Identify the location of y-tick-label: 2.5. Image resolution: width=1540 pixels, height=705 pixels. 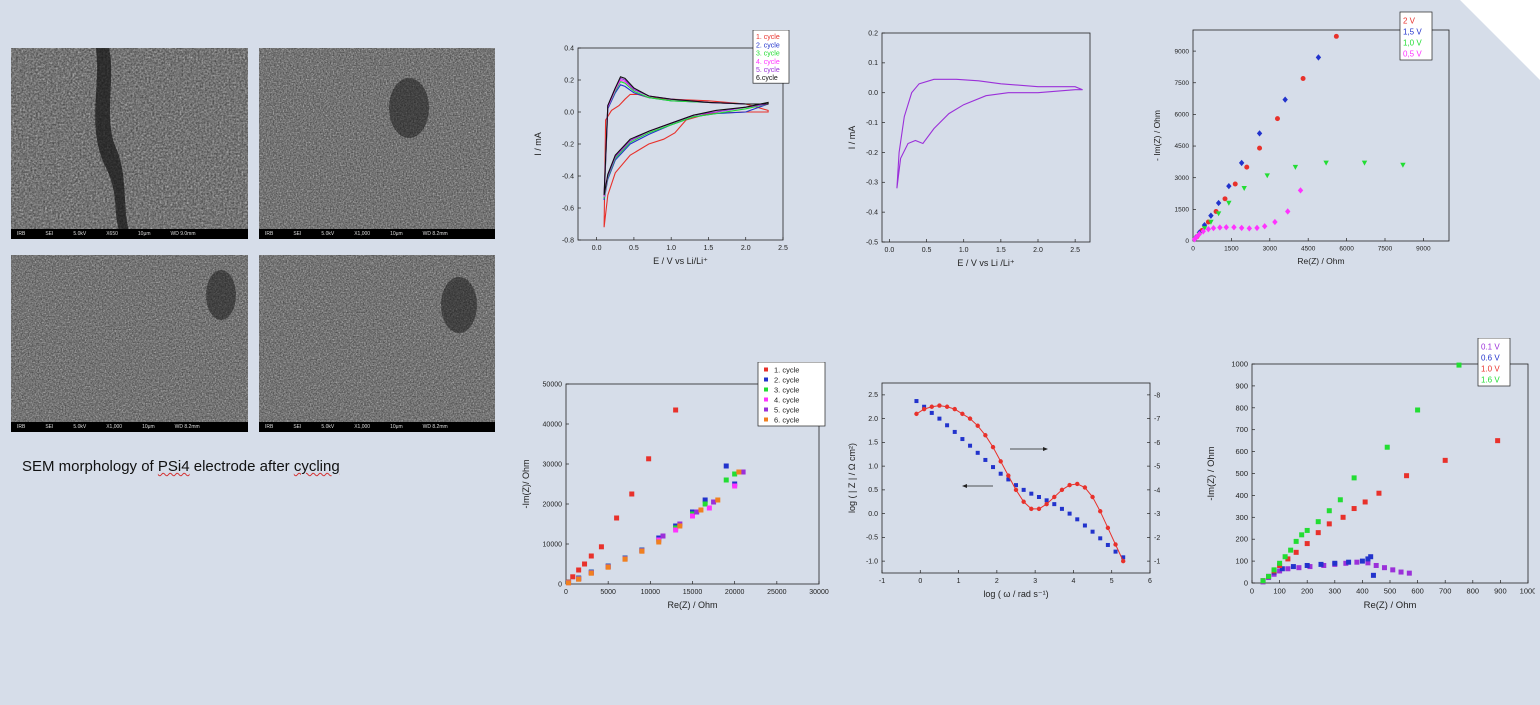
(873, 395).